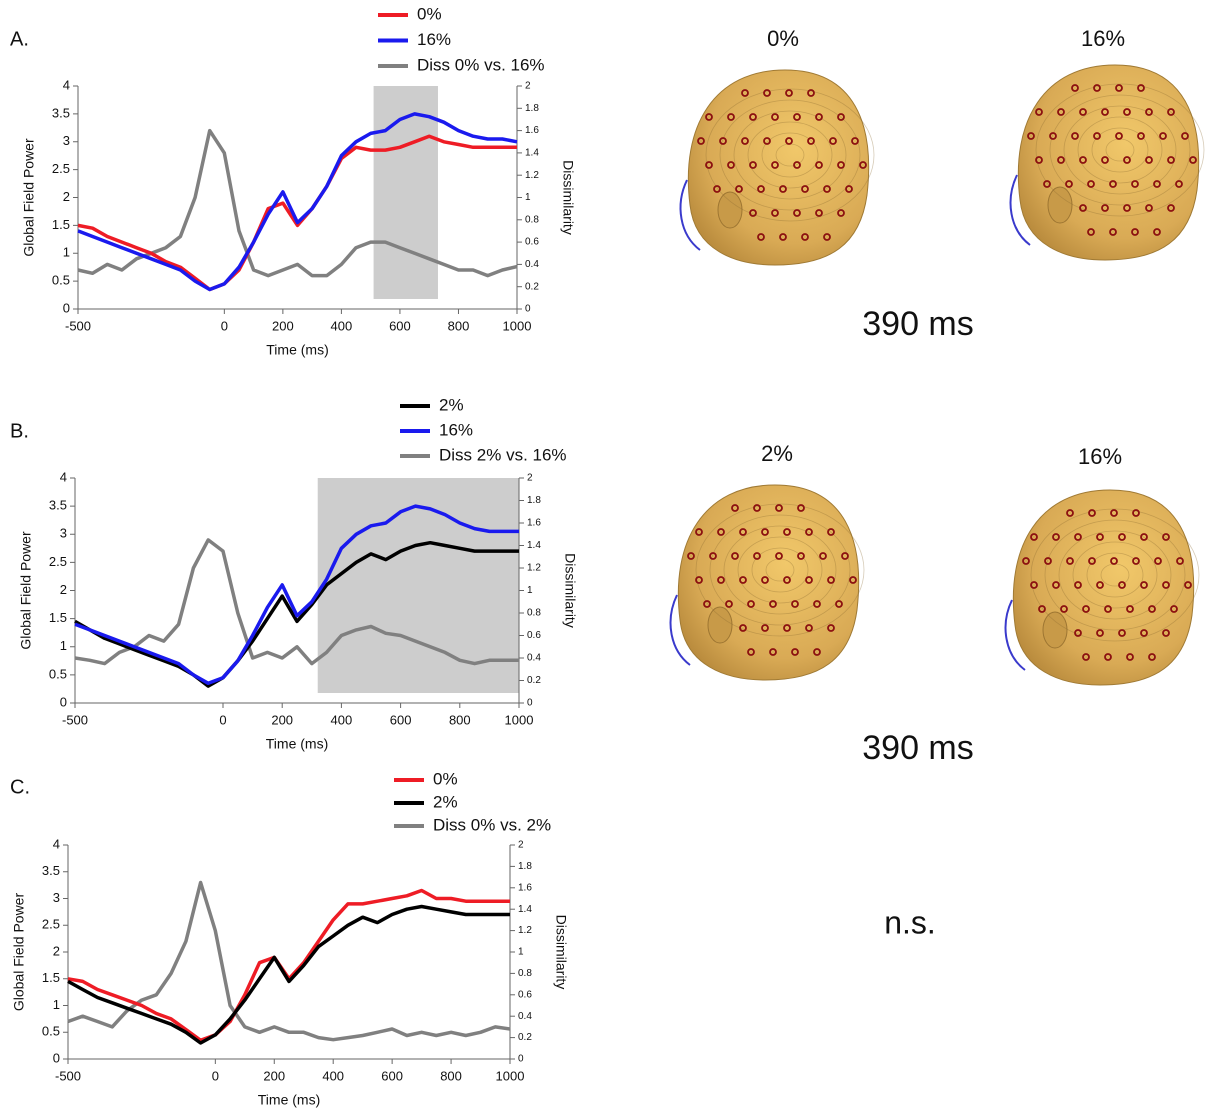  Describe the element at coordinates (521, 952) in the screenshot. I see `y2-tick-label: 1` at that location.